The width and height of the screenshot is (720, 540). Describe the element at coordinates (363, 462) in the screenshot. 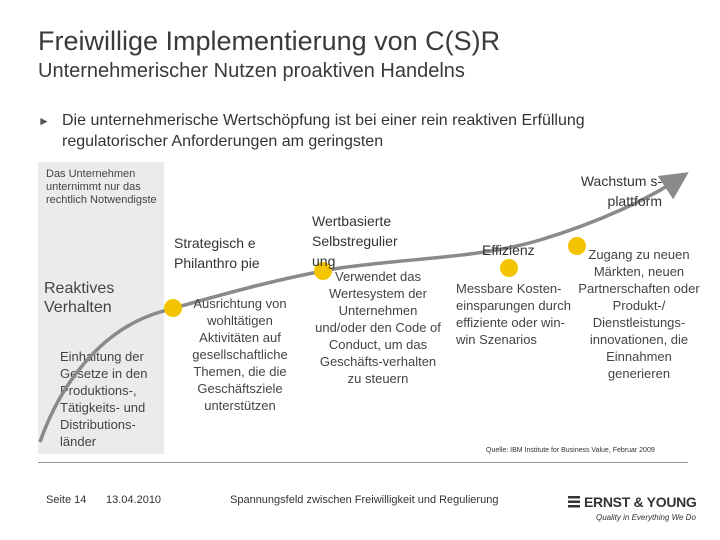

I see `footer-divider` at that location.